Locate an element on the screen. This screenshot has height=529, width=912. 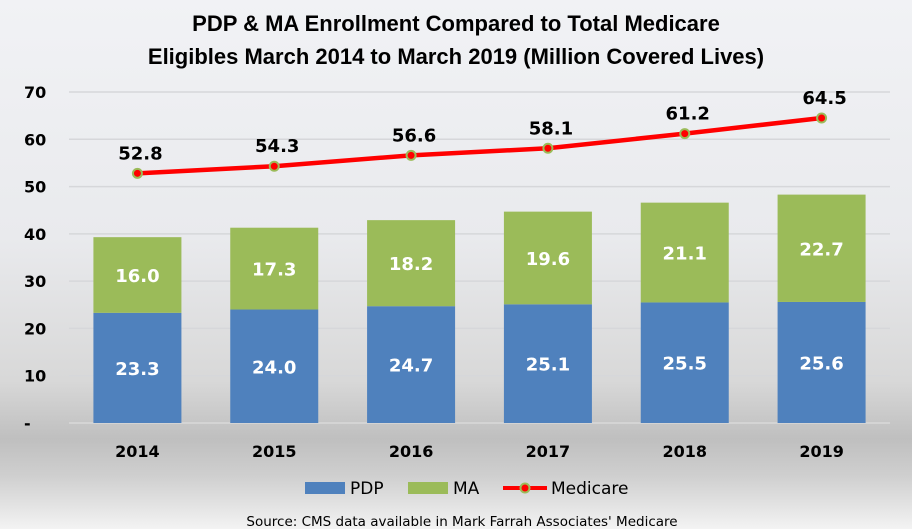
legend-swatch-ma is located at coordinates (428, 488).